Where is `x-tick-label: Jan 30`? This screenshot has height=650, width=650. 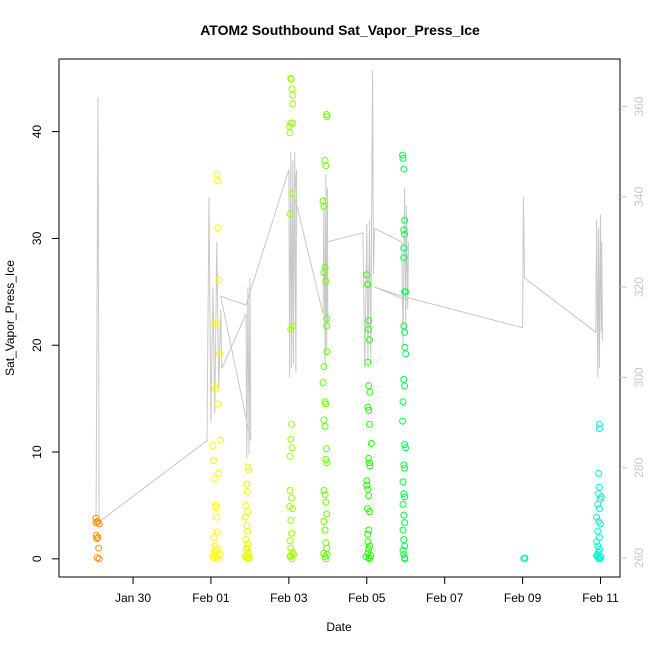 x-tick-label: Jan 30 is located at coordinates (133, 598).